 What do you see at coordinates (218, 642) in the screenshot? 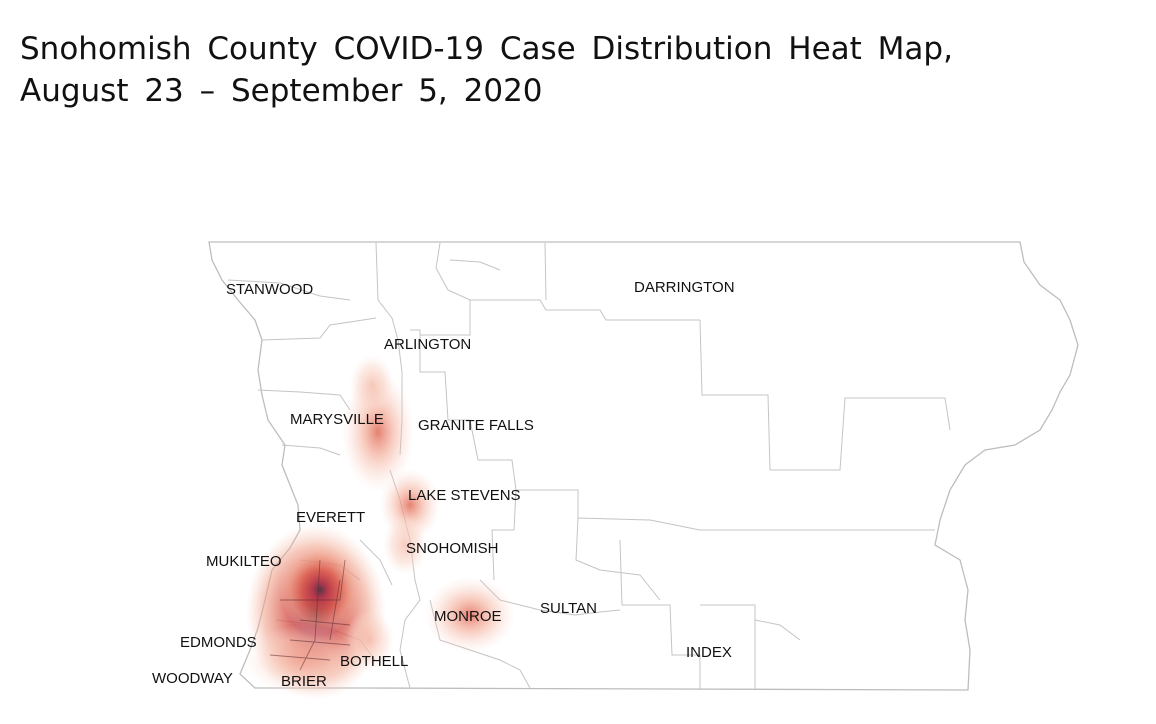
I see `place-label-edmonds: EDMONDS` at bounding box center [218, 642].